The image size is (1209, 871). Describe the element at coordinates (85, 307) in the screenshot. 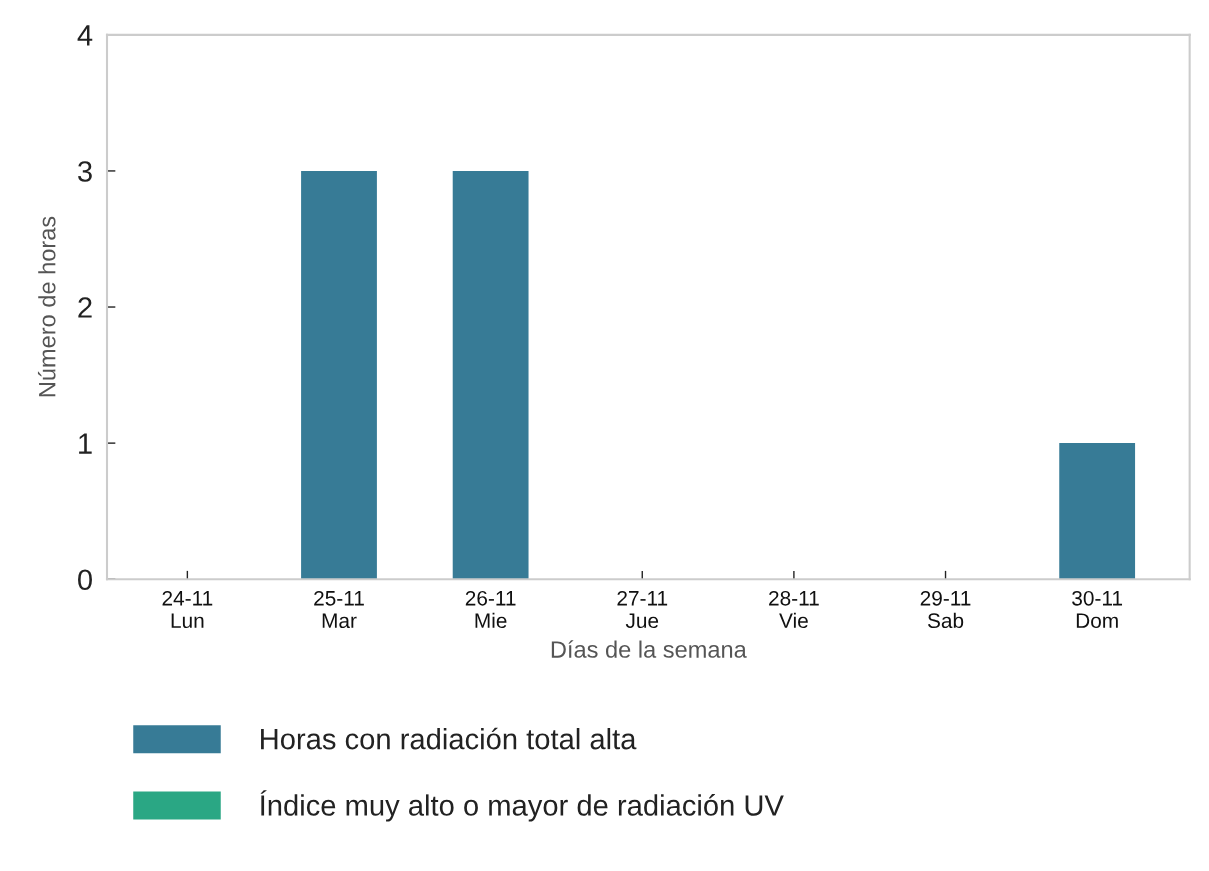

I see `y-tick-label: 2` at that location.